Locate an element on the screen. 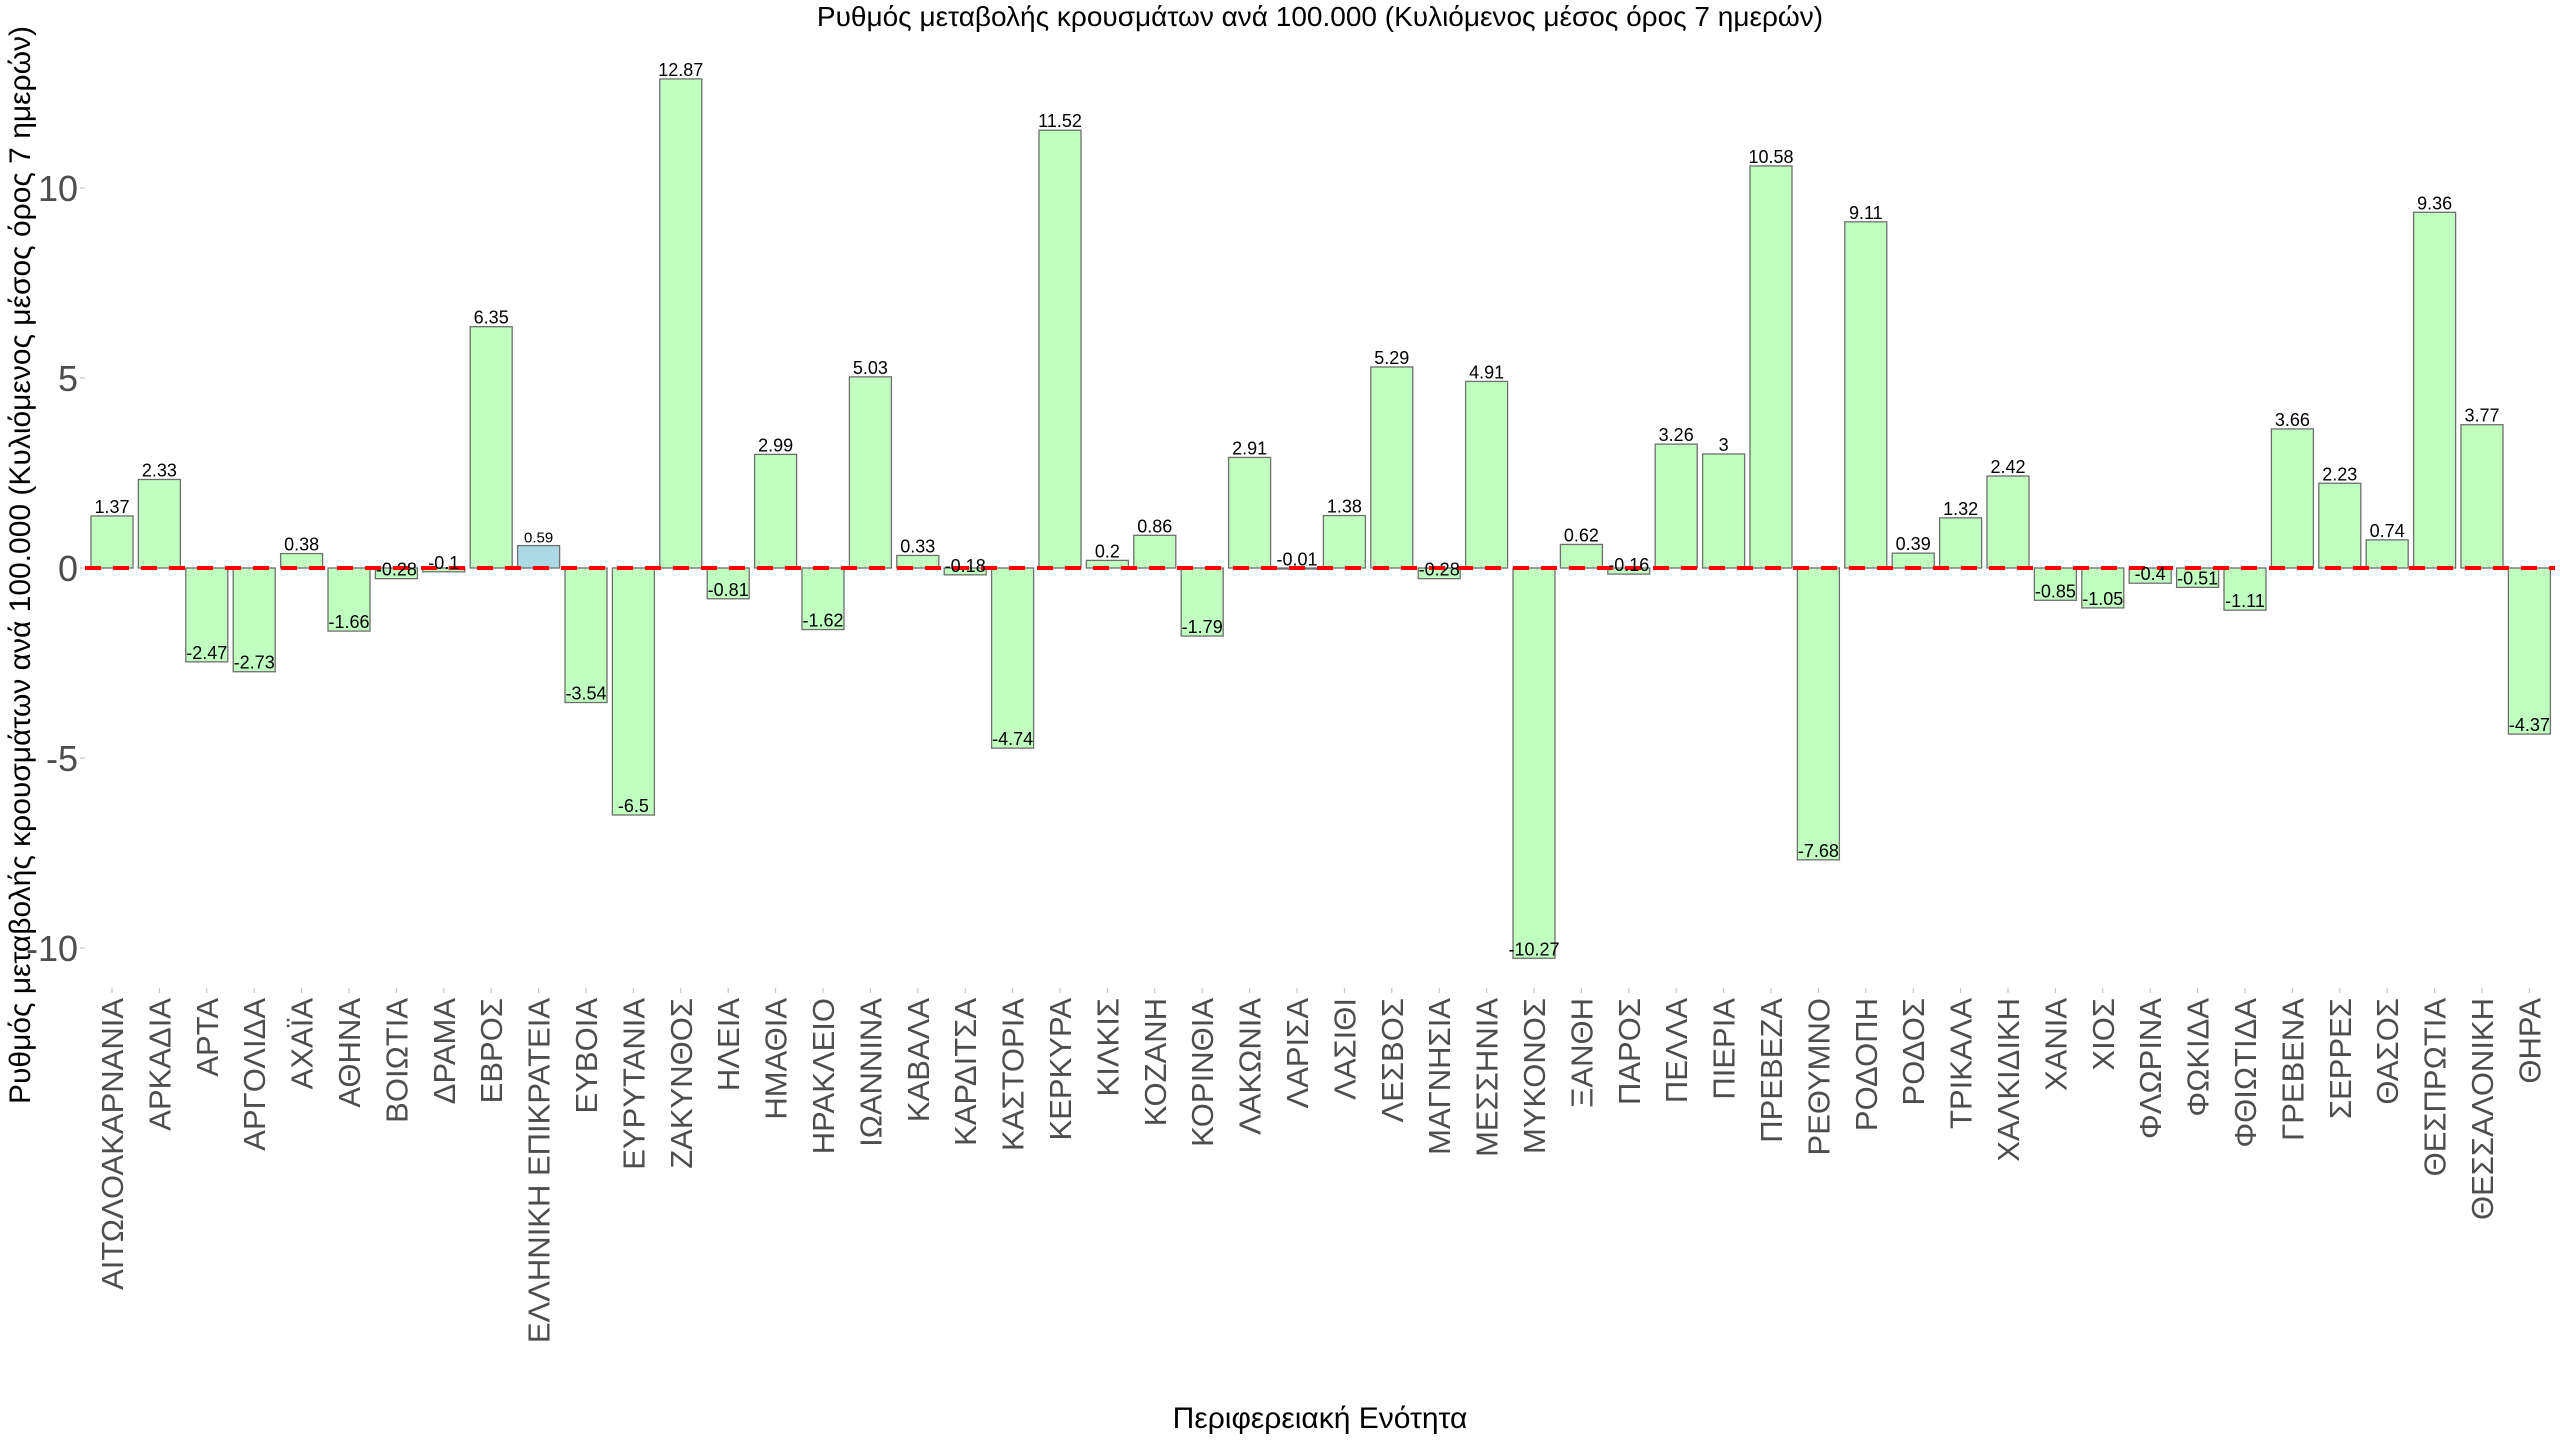  x-tick-label: ΠΙΕΡΙΑ is located at coordinates (1724, 1049).